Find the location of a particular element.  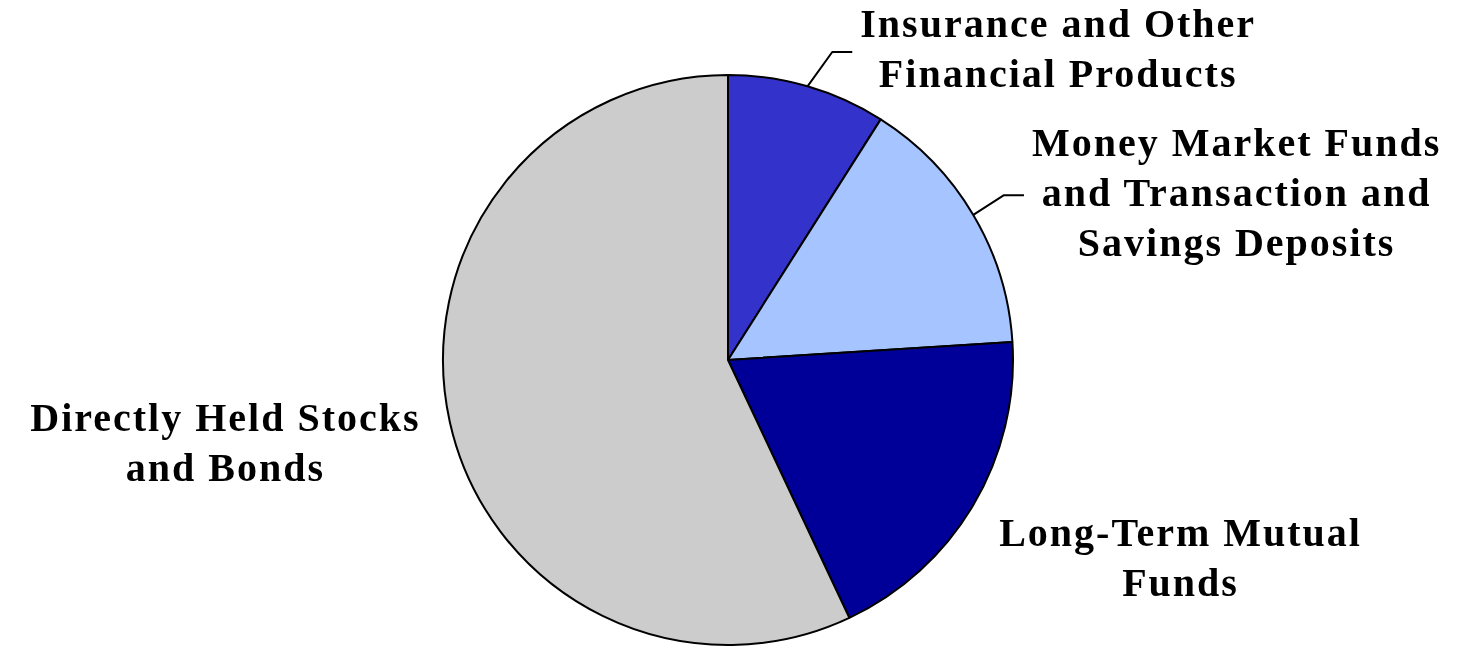

slice-label: Long-Term Mutual Funds is located at coordinates (1180, 558).